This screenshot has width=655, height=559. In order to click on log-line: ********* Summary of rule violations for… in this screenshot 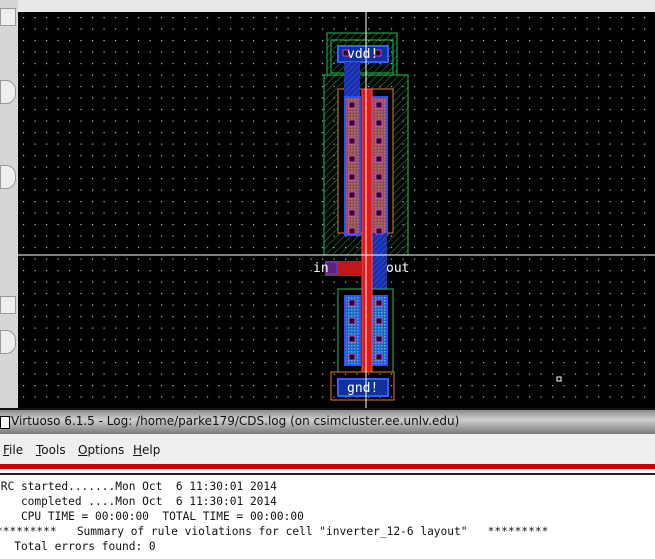, I will do `click(274, 531)`.